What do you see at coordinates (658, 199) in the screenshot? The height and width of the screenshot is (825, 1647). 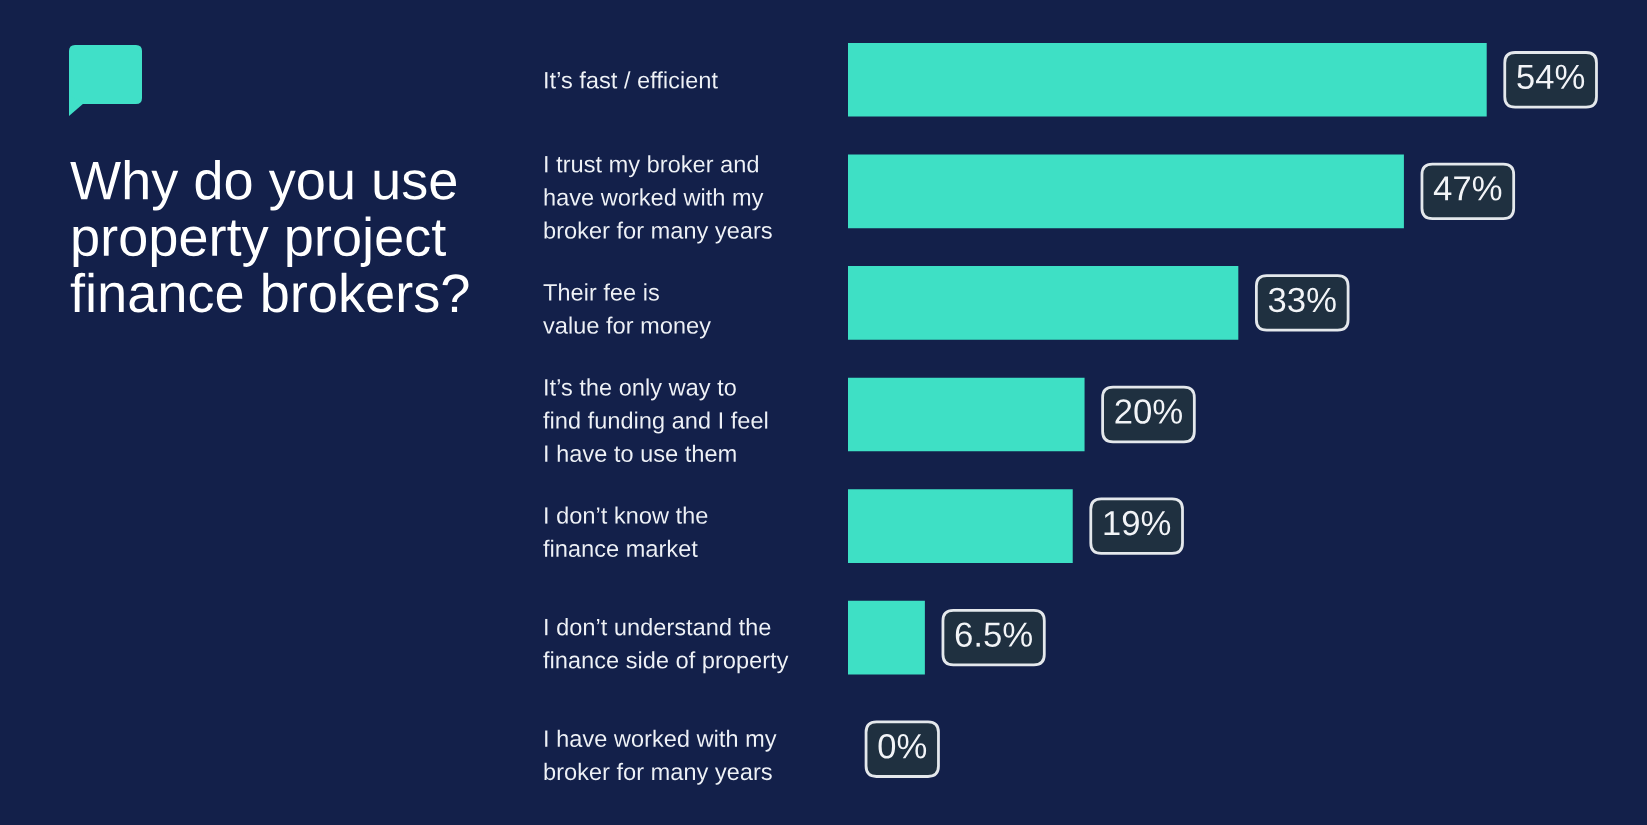 I see `y-tick-label: I trust my broker and have worked with my broker for many years` at bounding box center [658, 199].